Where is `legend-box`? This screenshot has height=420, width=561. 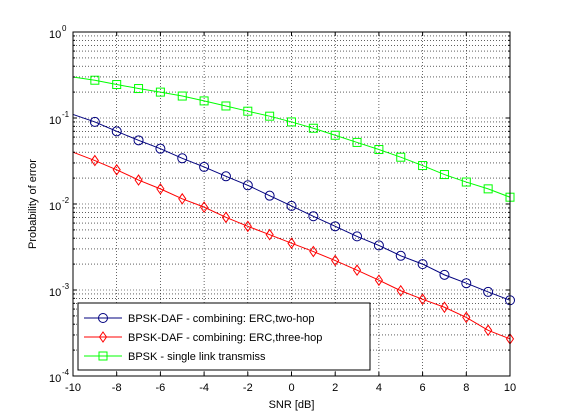 legend-box is located at coordinates (224, 336).